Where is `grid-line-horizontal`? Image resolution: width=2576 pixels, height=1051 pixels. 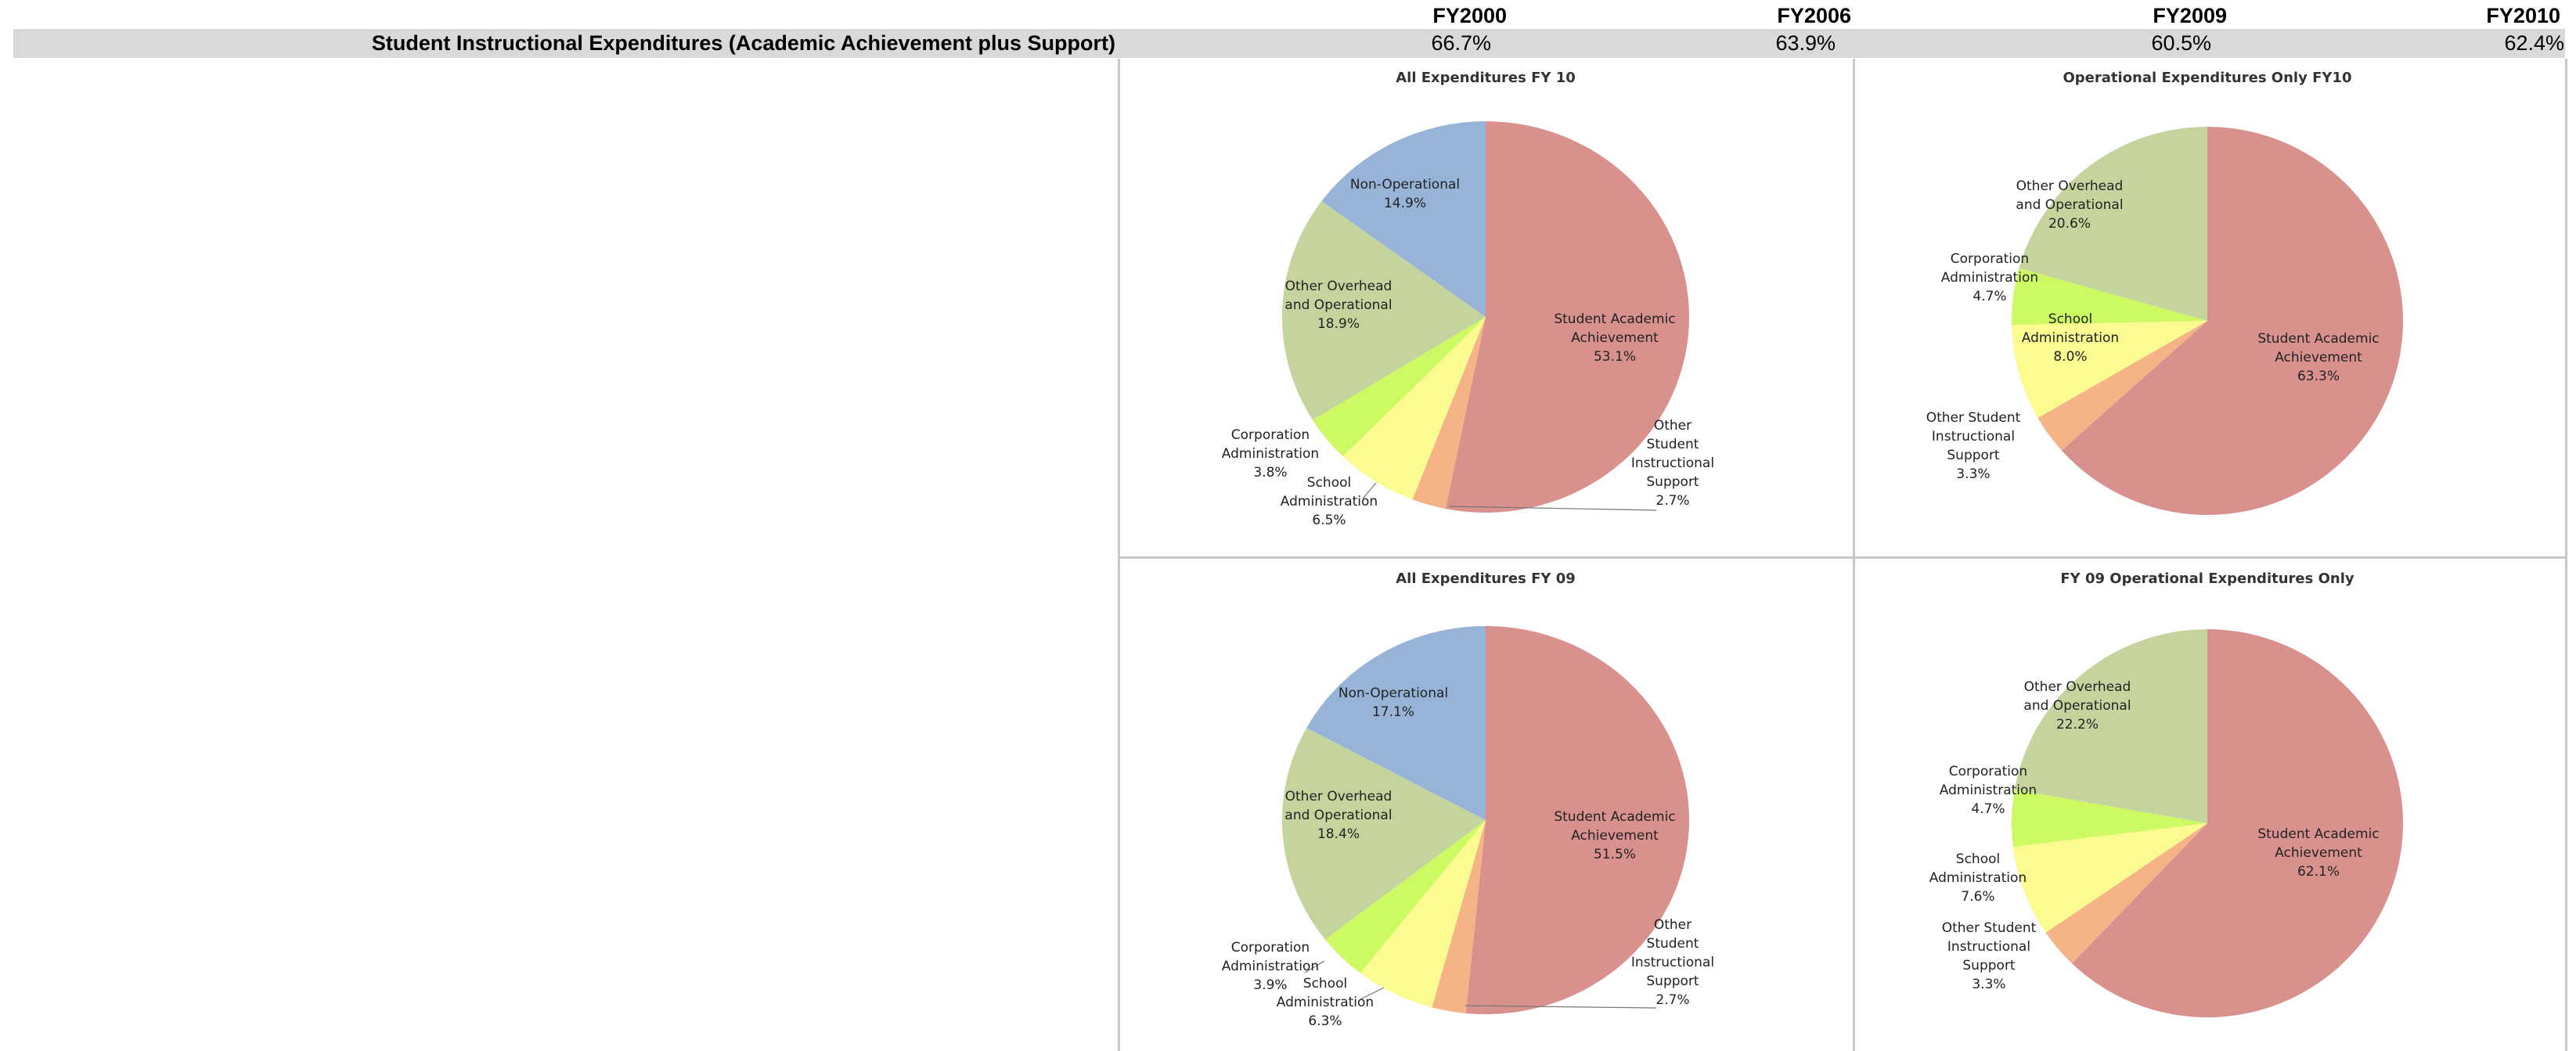 grid-line-horizontal is located at coordinates (1842, 557).